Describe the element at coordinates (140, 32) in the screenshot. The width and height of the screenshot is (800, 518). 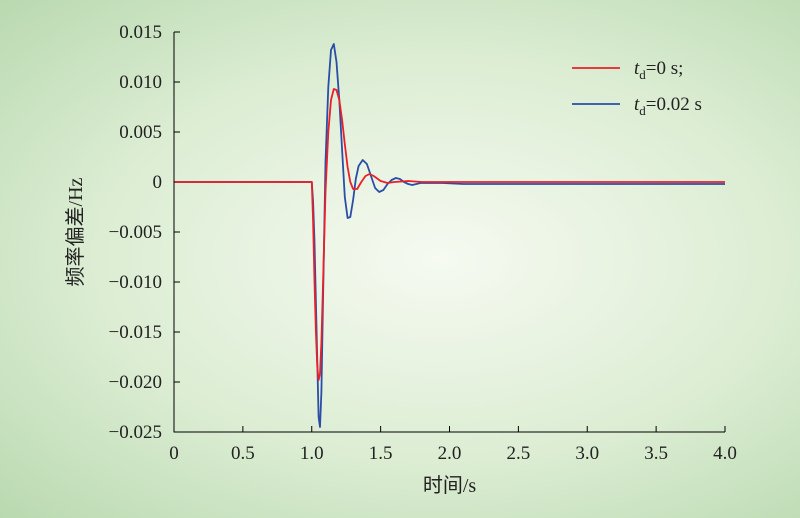
I see `y-tick-label: 0.015` at that location.